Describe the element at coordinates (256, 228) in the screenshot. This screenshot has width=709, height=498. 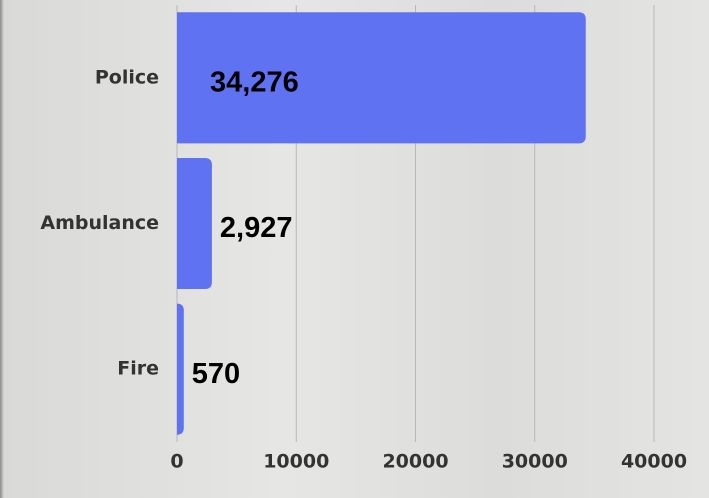
I see `value-label: 2,927` at that location.